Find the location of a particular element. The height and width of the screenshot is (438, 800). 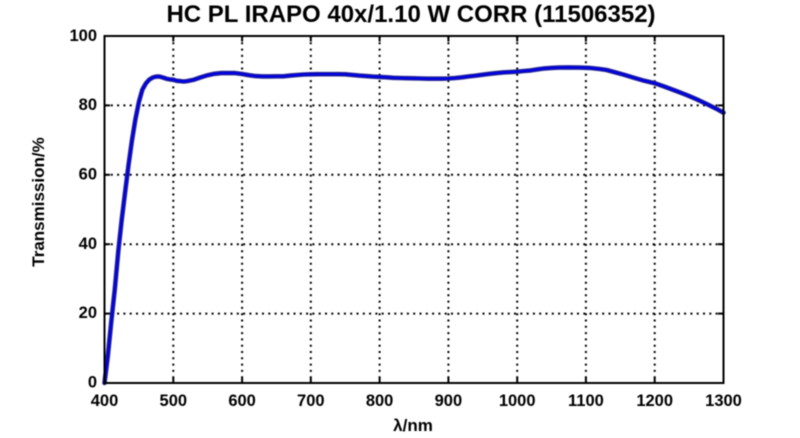

svg-text: 80 is located at coordinates (88, 105).